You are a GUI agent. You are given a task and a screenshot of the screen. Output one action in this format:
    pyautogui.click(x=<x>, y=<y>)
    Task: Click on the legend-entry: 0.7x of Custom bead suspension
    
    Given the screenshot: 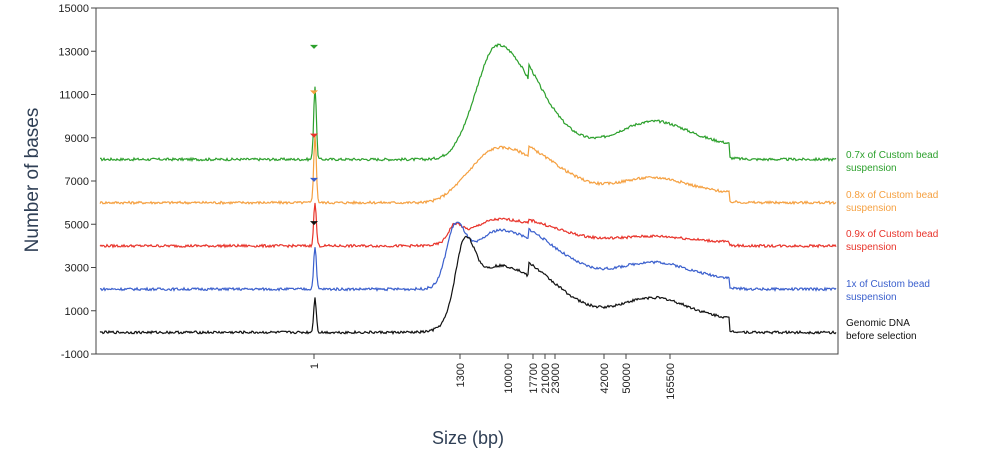 What is the action you would take?
    pyautogui.click(x=892, y=162)
    